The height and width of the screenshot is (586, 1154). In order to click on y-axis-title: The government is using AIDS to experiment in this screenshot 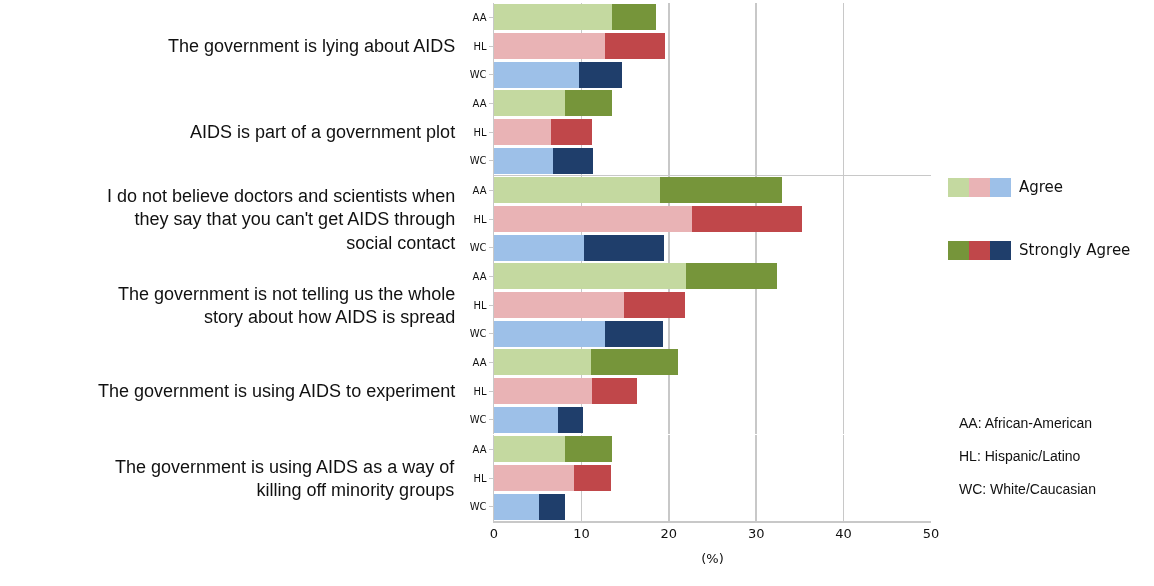, I will do `click(277, 391)`.